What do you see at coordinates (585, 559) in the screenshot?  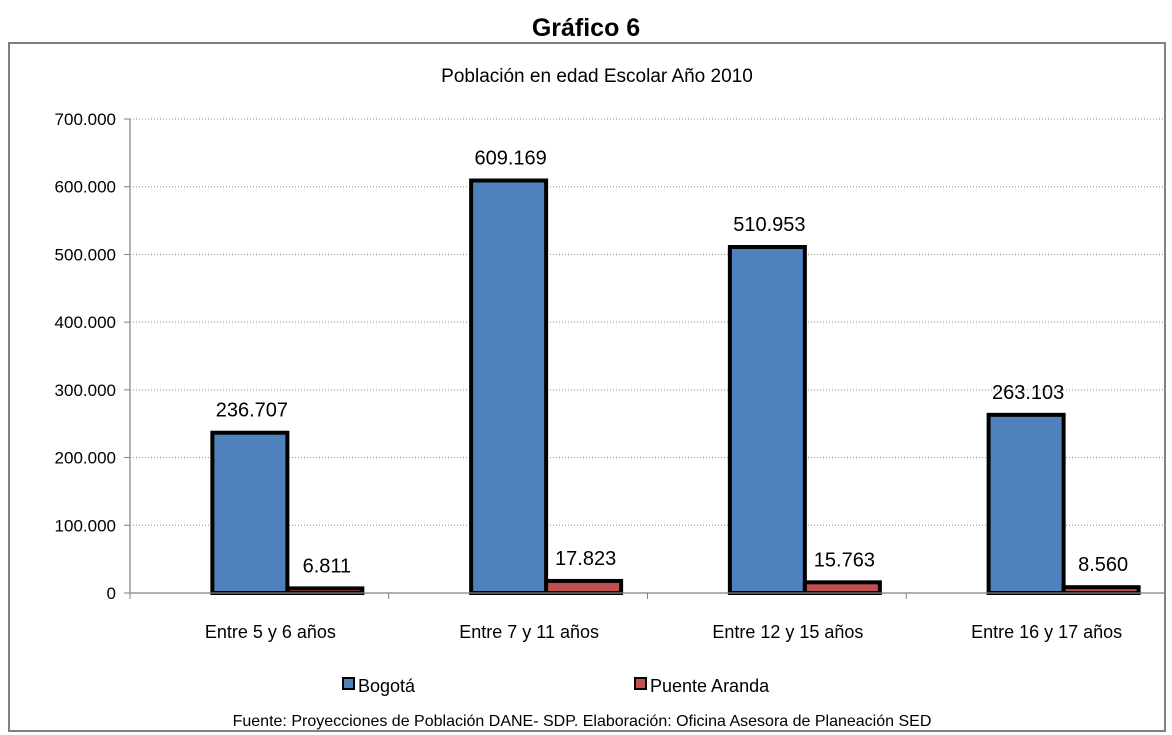 I see `data-label: 17.823` at bounding box center [585, 559].